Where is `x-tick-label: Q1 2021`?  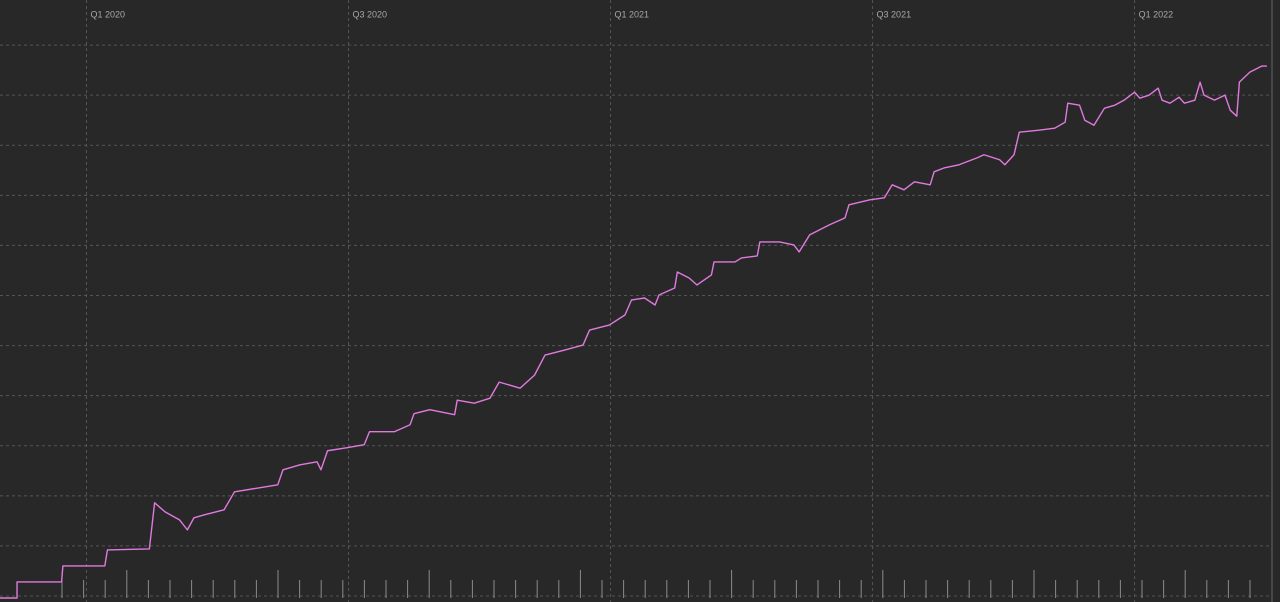
x-tick-label: Q1 2021 is located at coordinates (632, 14).